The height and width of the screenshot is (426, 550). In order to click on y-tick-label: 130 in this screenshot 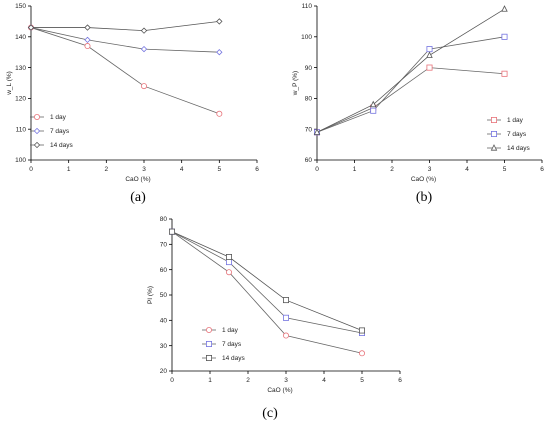, I will do `click(20, 68)`.